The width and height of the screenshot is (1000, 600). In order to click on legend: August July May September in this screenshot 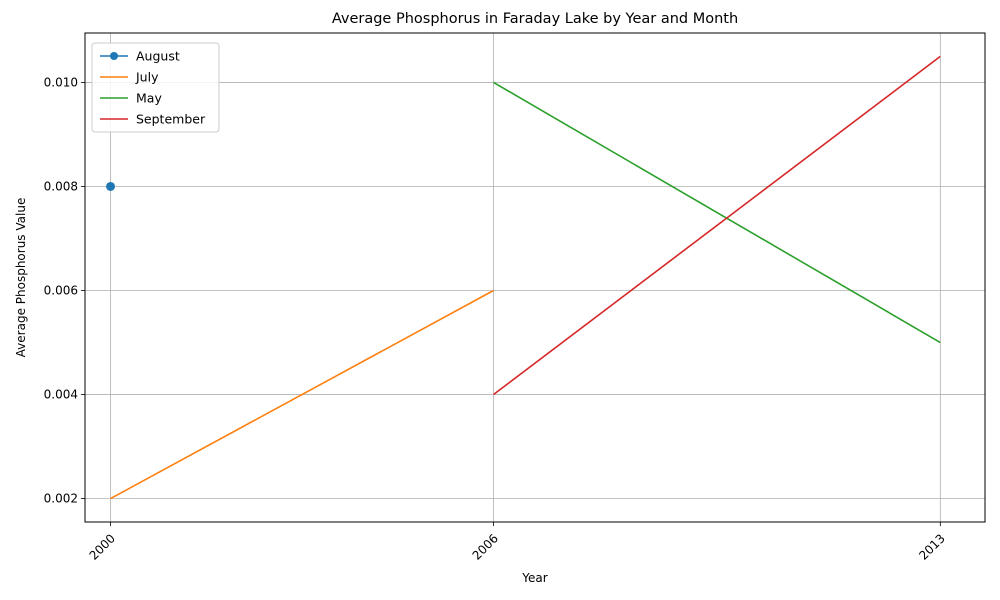, I will do `click(155, 87)`.